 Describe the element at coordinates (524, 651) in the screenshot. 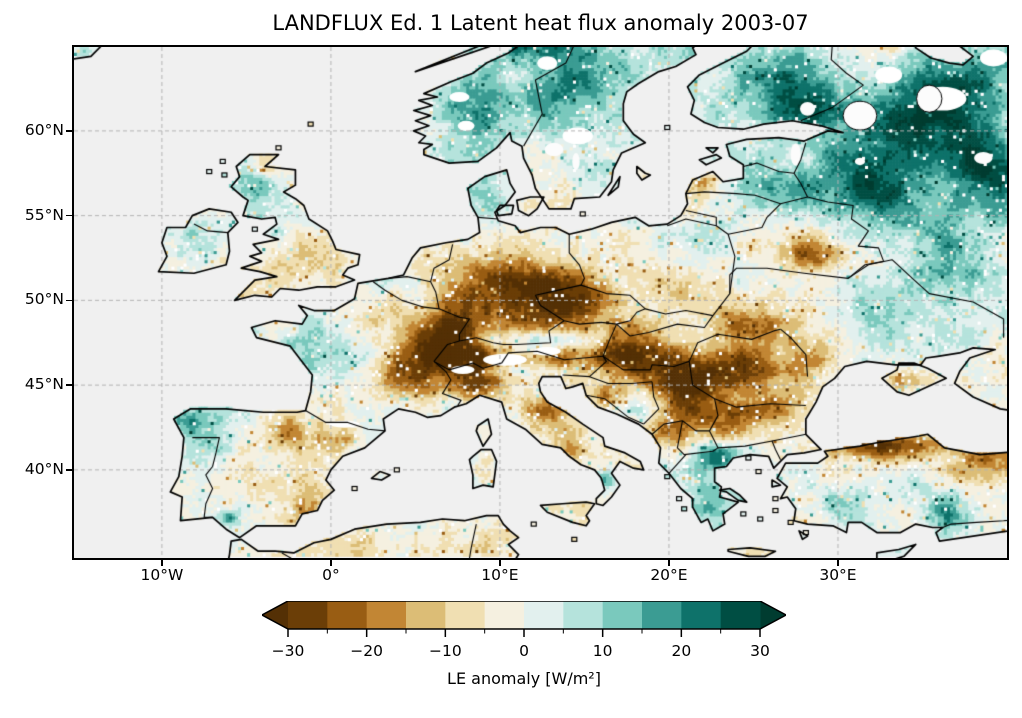

I see `cb-tick-label-0: 0` at that location.